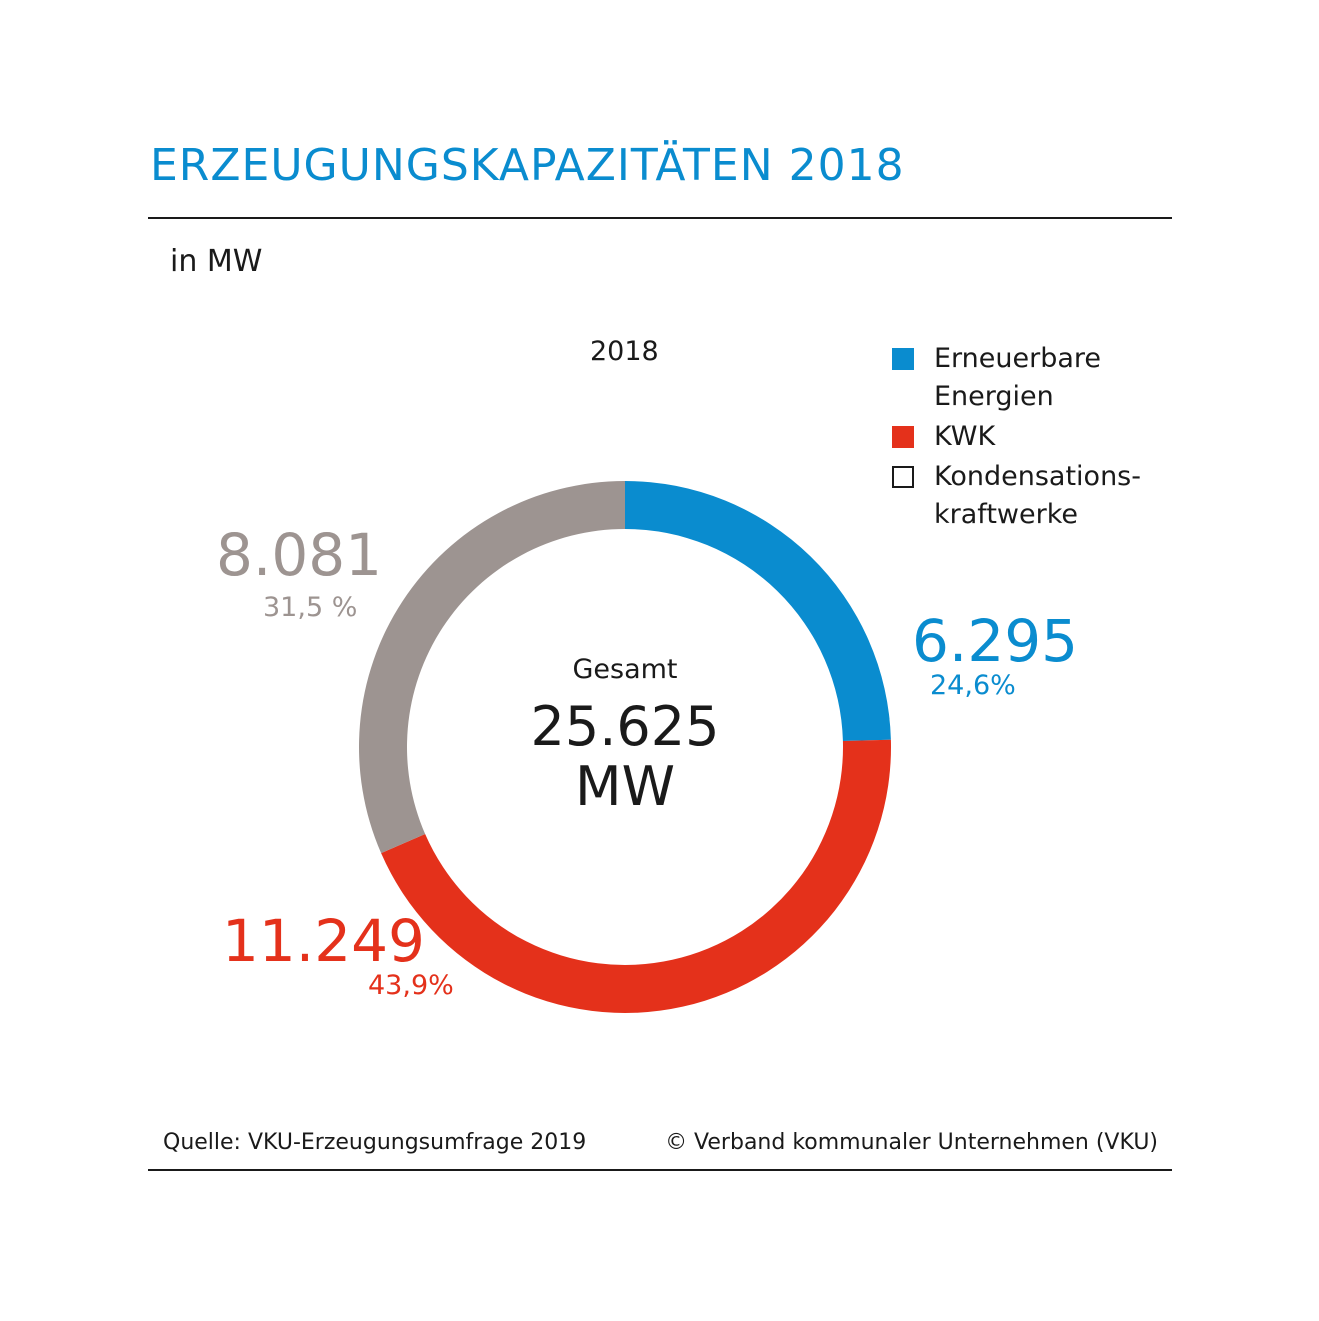 The height and width of the screenshot is (1321, 1319). Describe the element at coordinates (310, 607) in the screenshot. I see `percent-label-kondensation: 31,5 %` at that location.